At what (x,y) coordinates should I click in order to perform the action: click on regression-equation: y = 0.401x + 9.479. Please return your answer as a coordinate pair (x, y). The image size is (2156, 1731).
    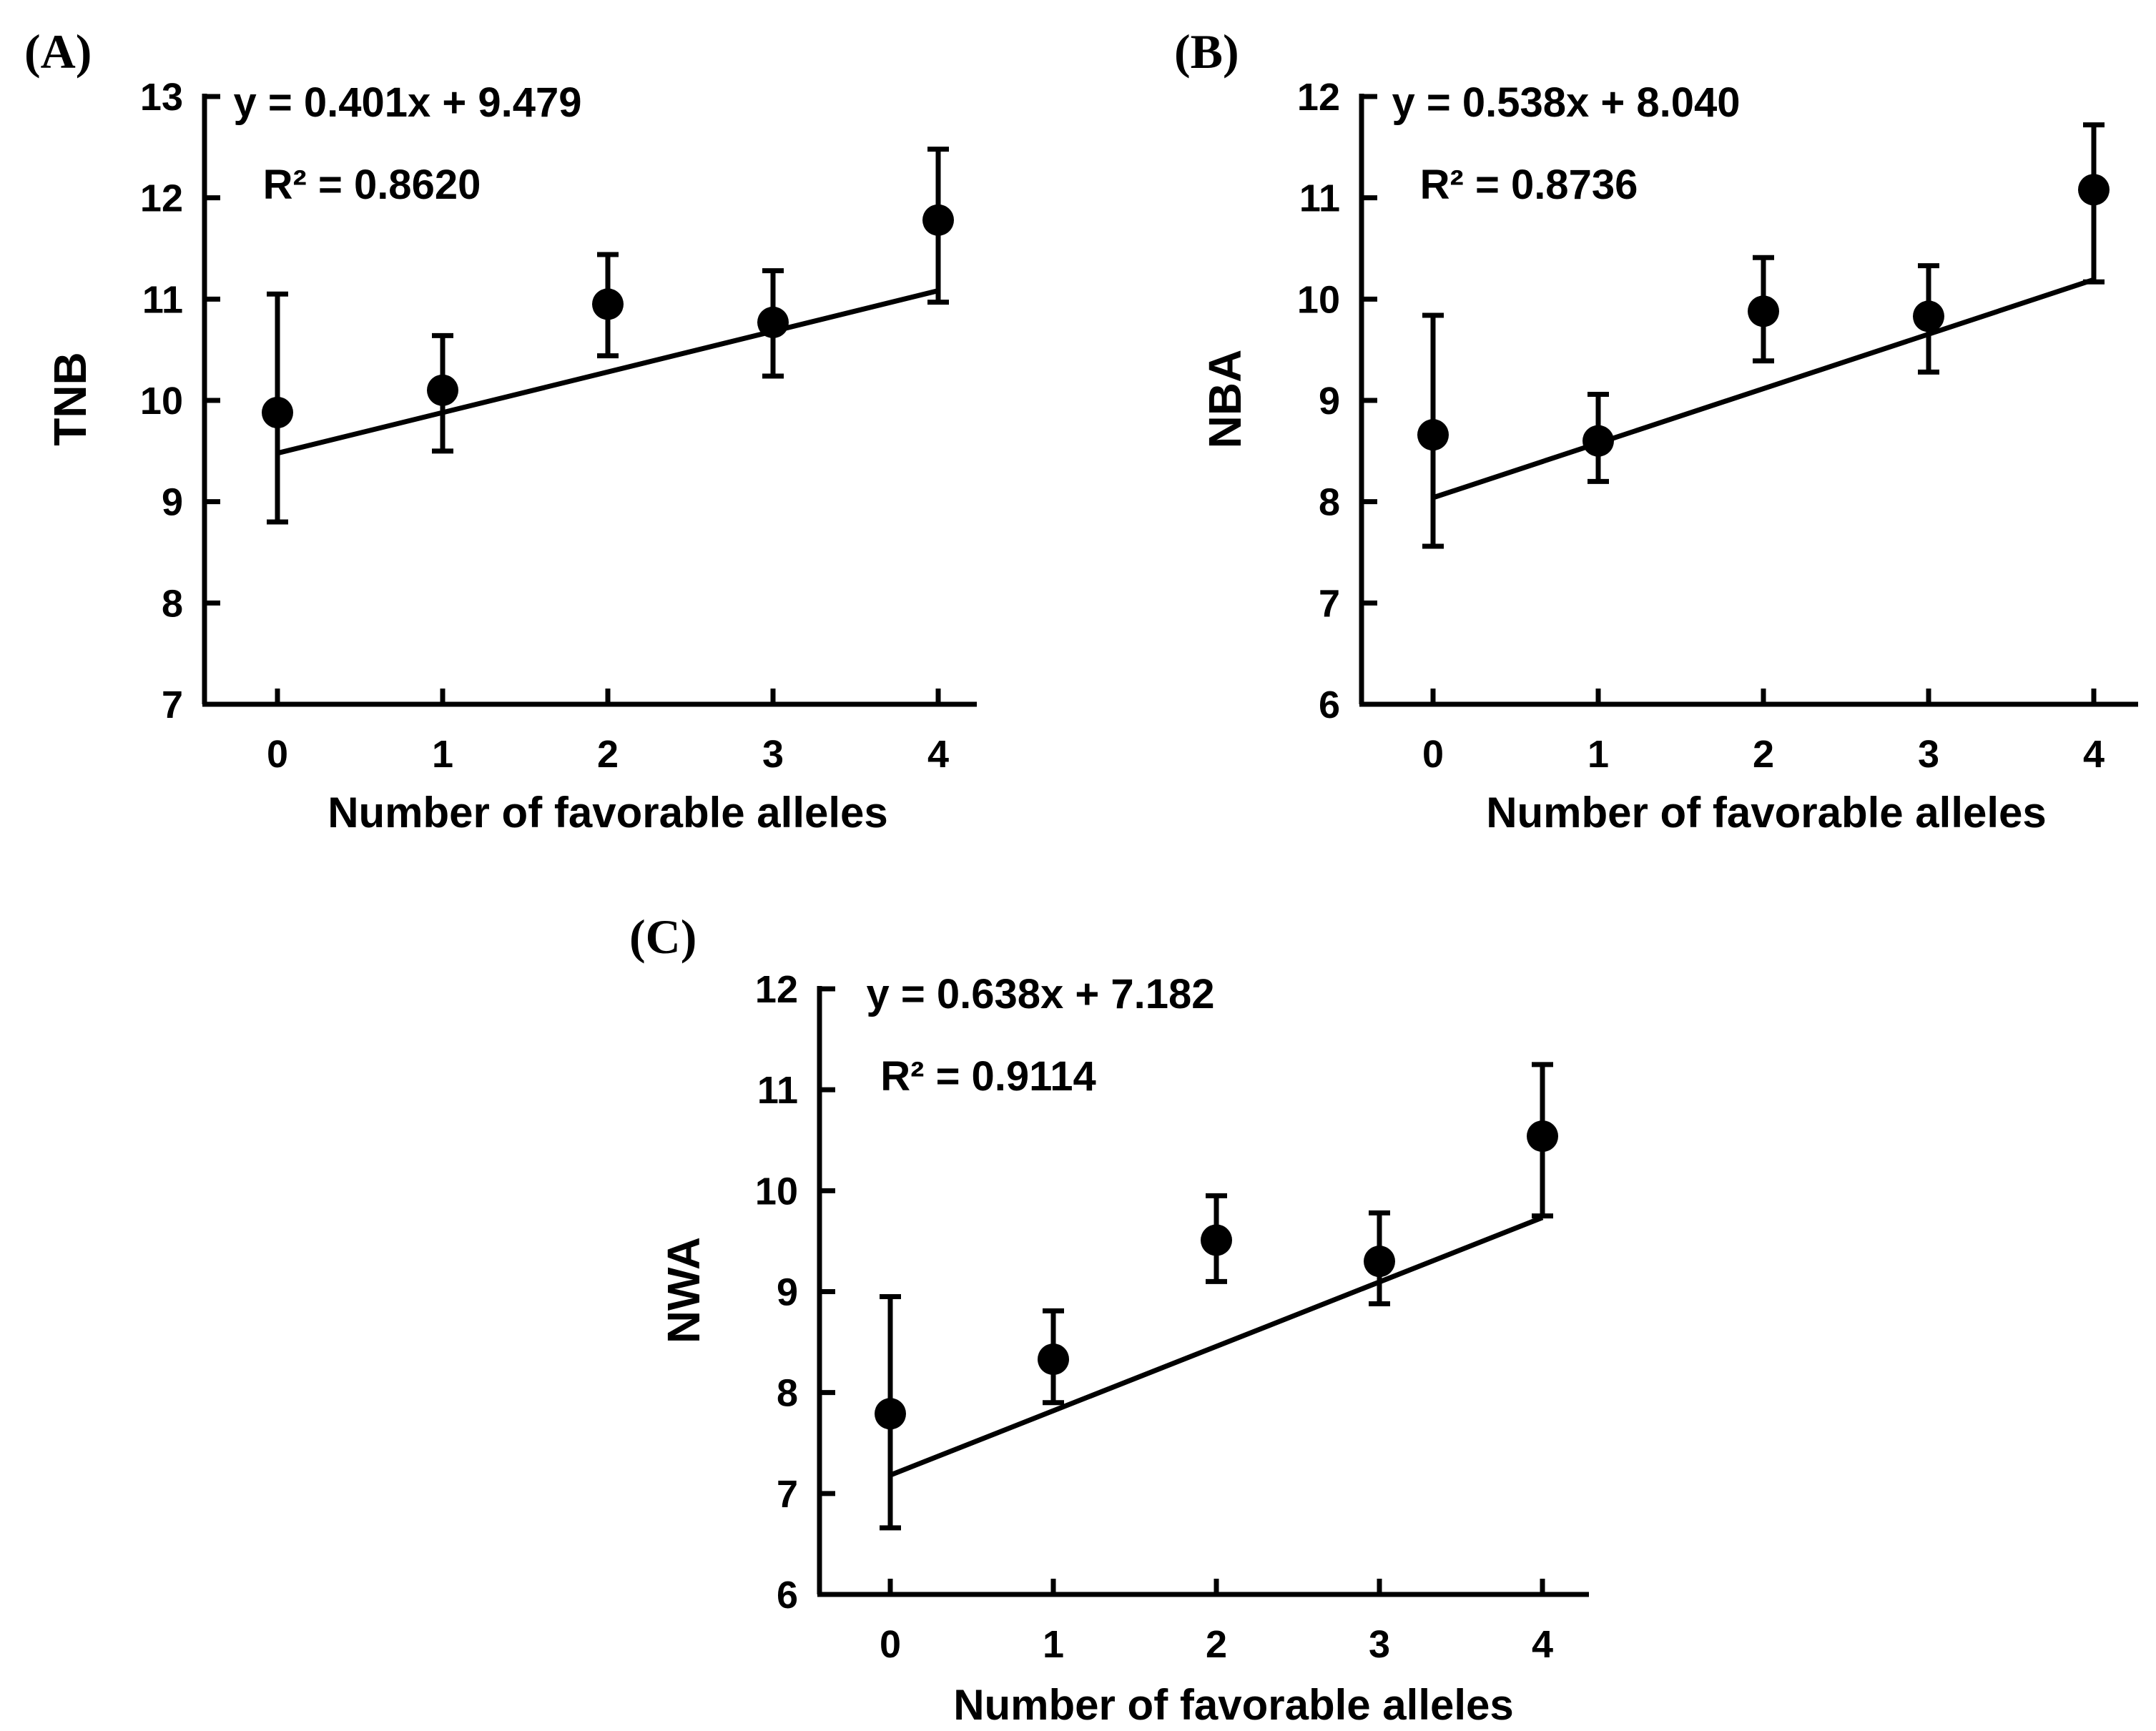
    Looking at the image, I should click on (408, 102).